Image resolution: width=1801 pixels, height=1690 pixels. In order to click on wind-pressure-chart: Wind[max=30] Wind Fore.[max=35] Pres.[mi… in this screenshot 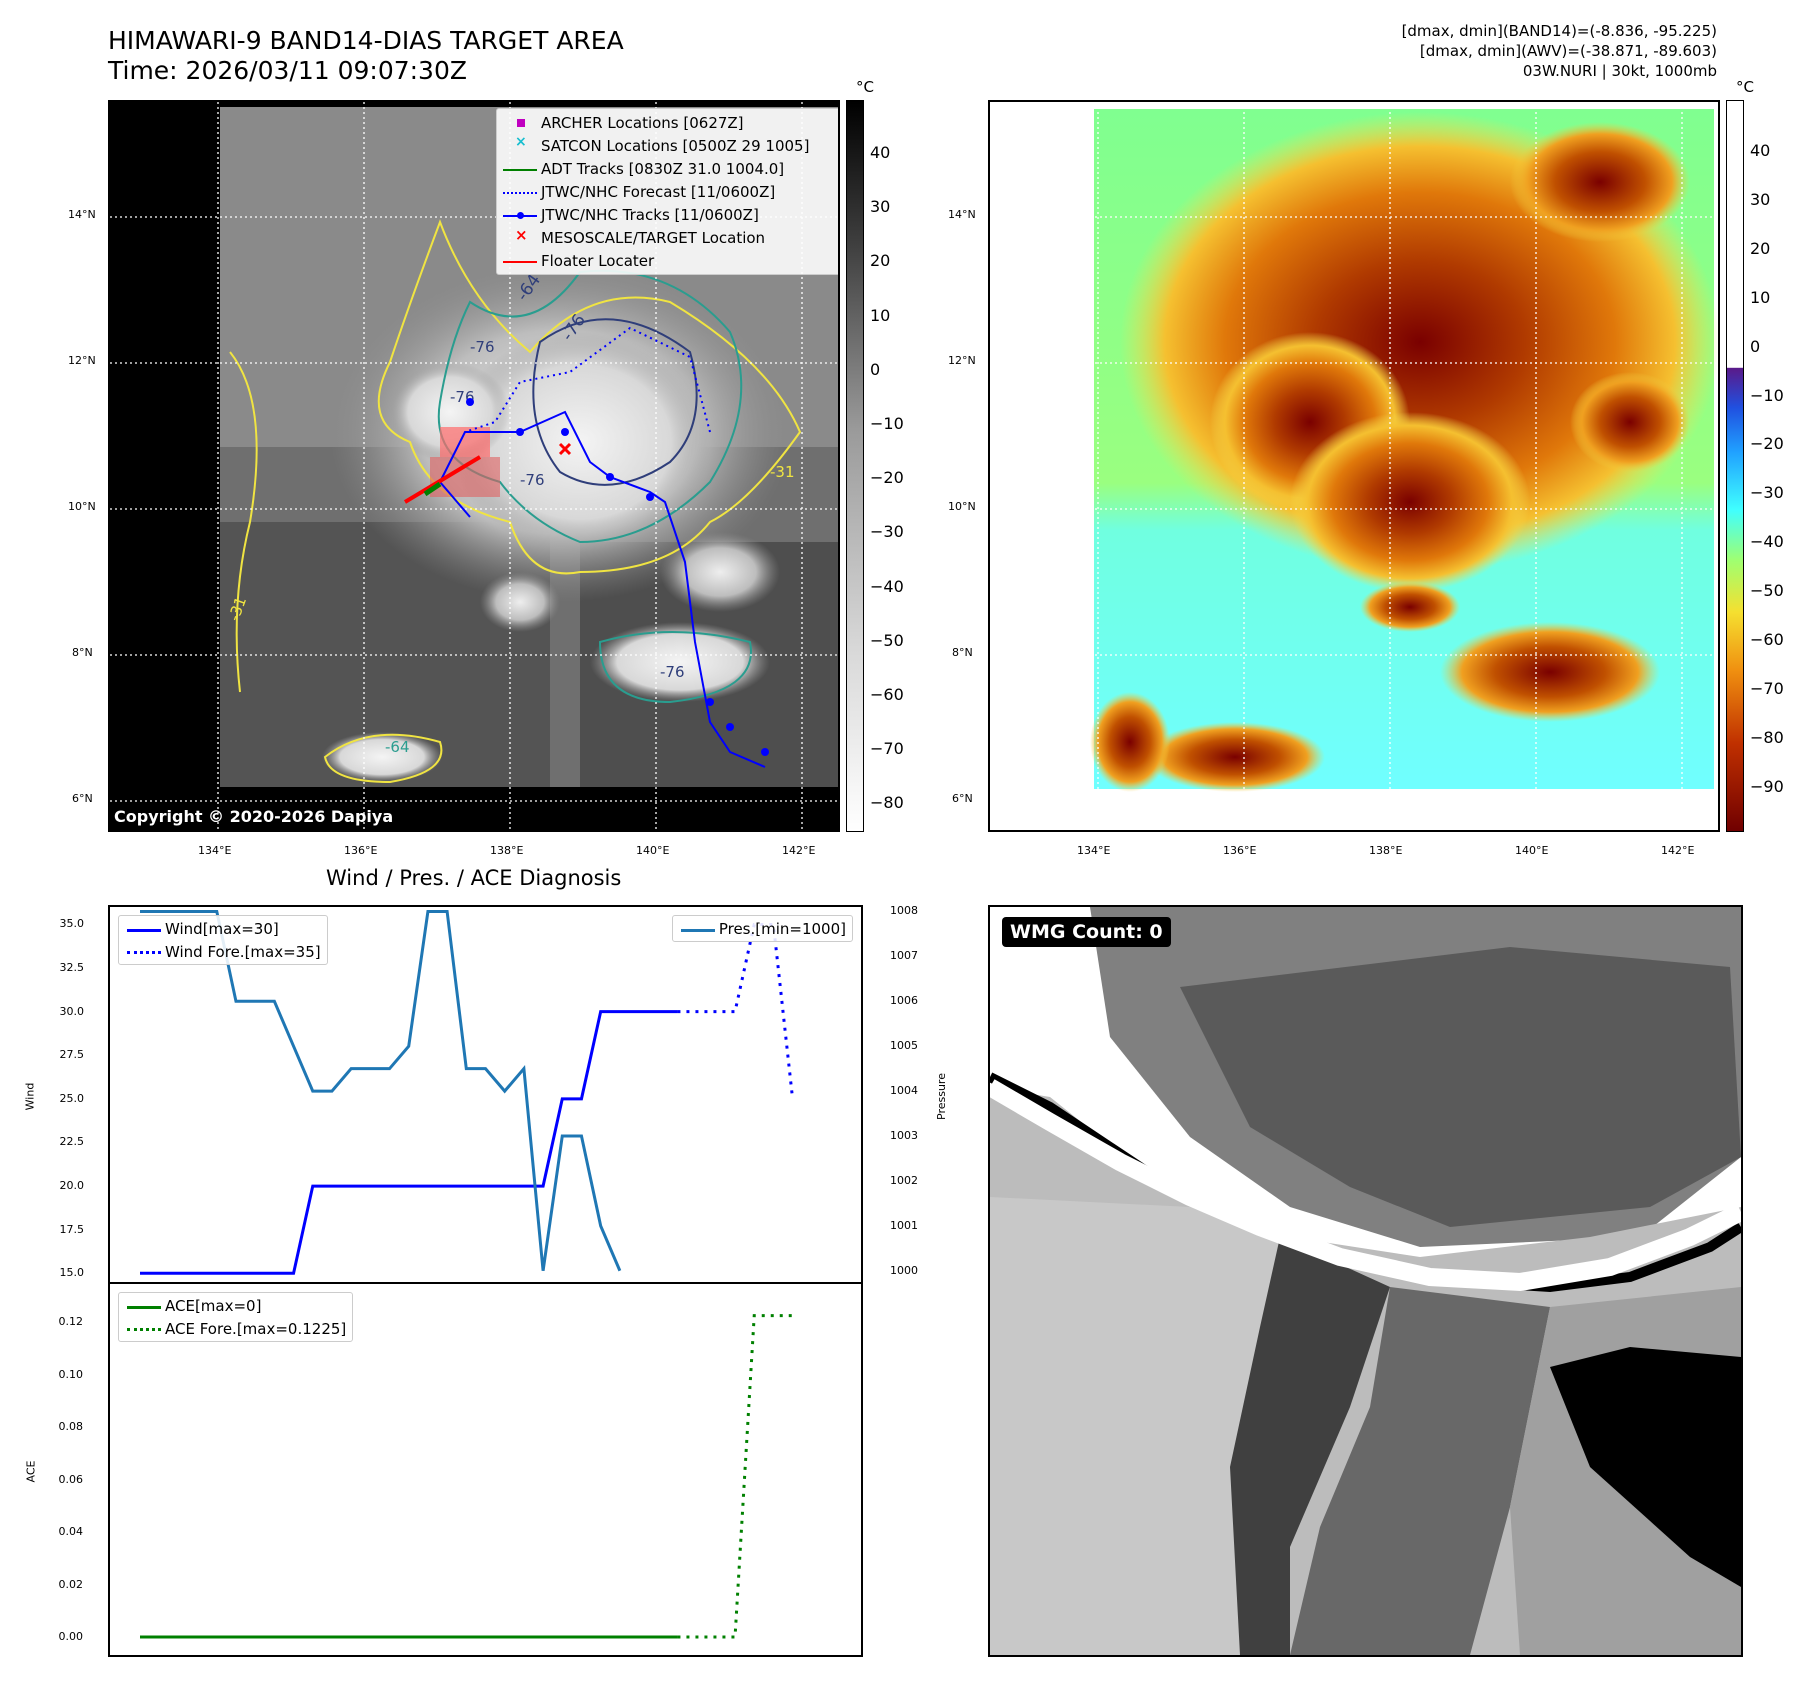, I will do `click(485, 1094)`.